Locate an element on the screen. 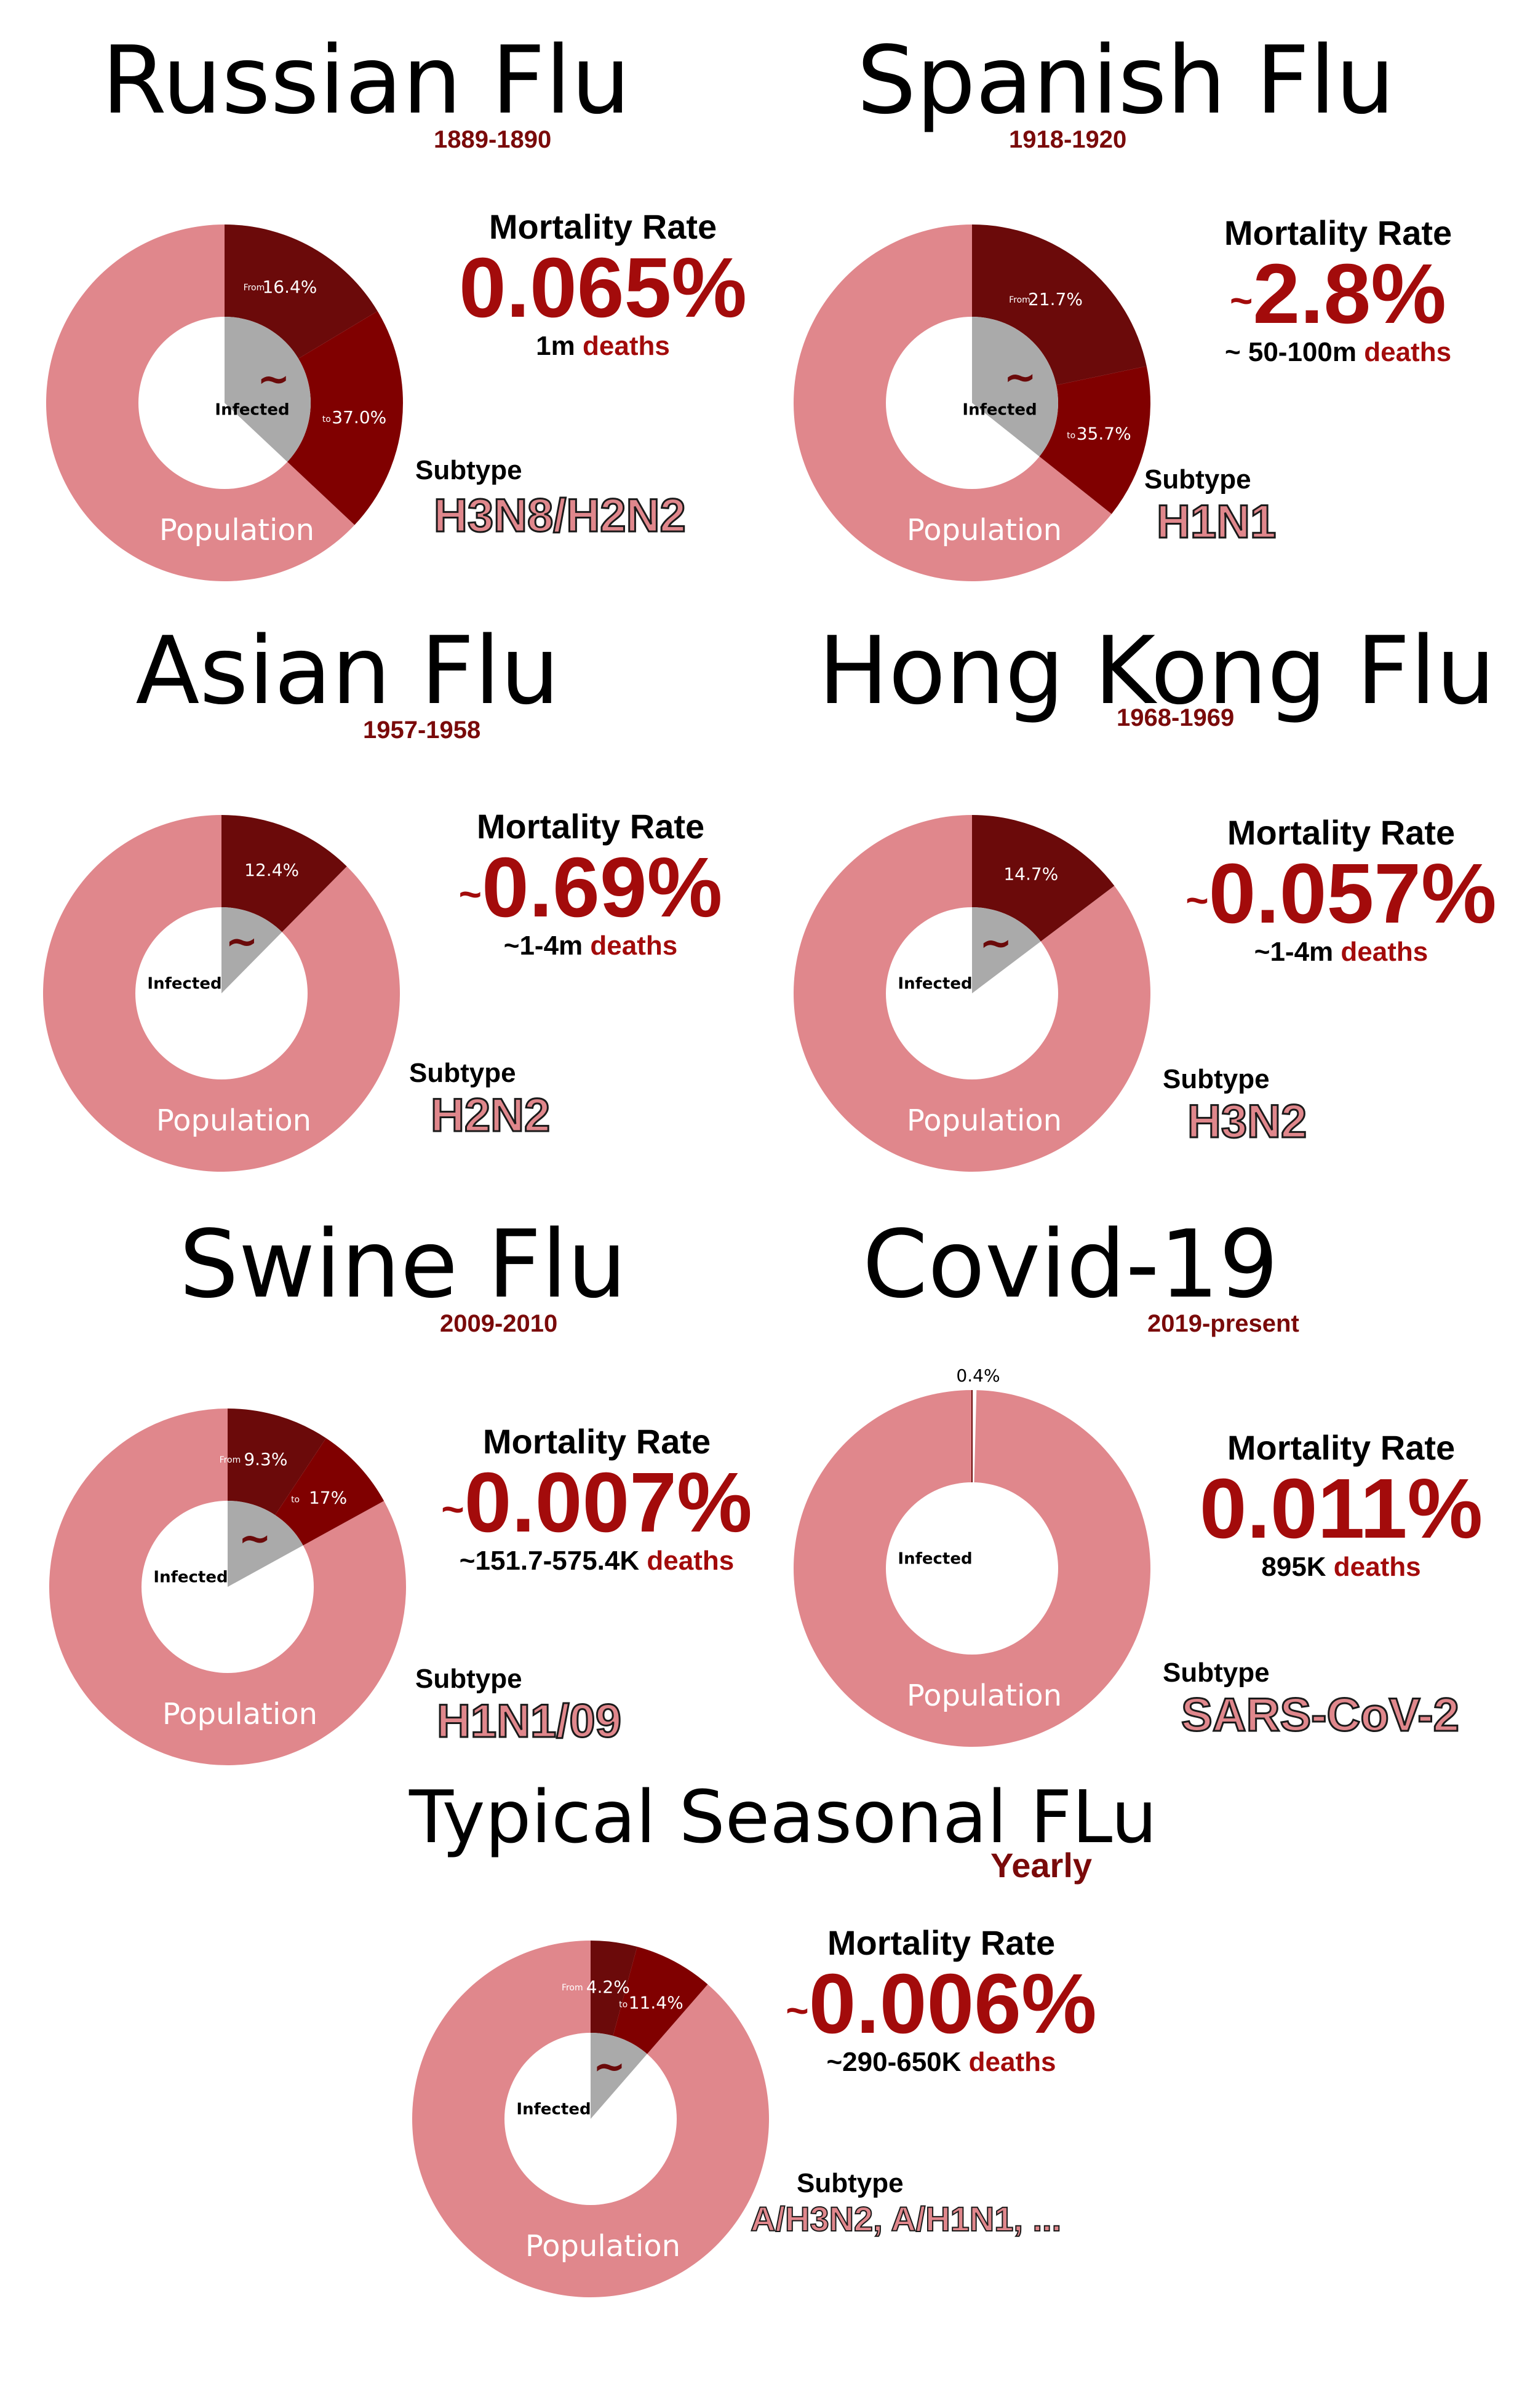 This screenshot has width=1538, height=2408. mortality-rate: ~2.8% is located at coordinates (1338, 294).